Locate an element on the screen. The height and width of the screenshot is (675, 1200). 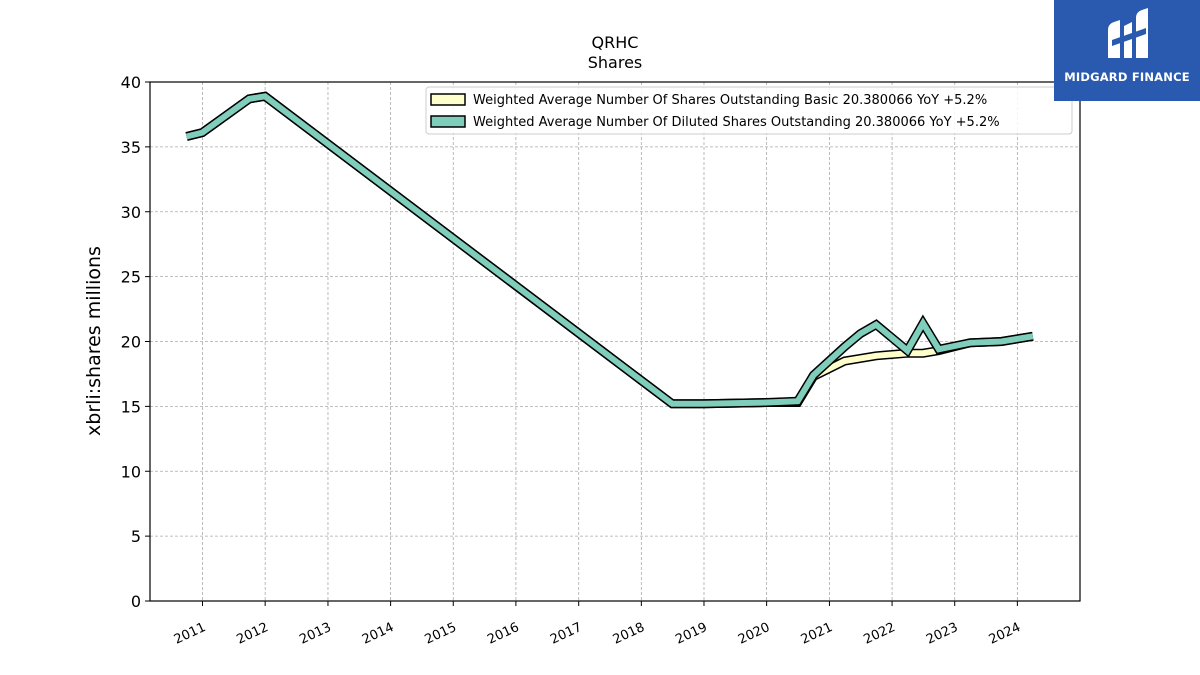
y-tick-label: 15 is located at coordinates (131, 406).